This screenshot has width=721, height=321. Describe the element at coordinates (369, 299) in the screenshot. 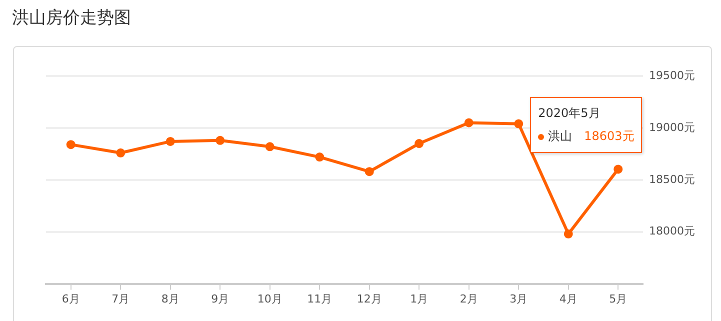

I see `x-tick-label: 12月` at that location.